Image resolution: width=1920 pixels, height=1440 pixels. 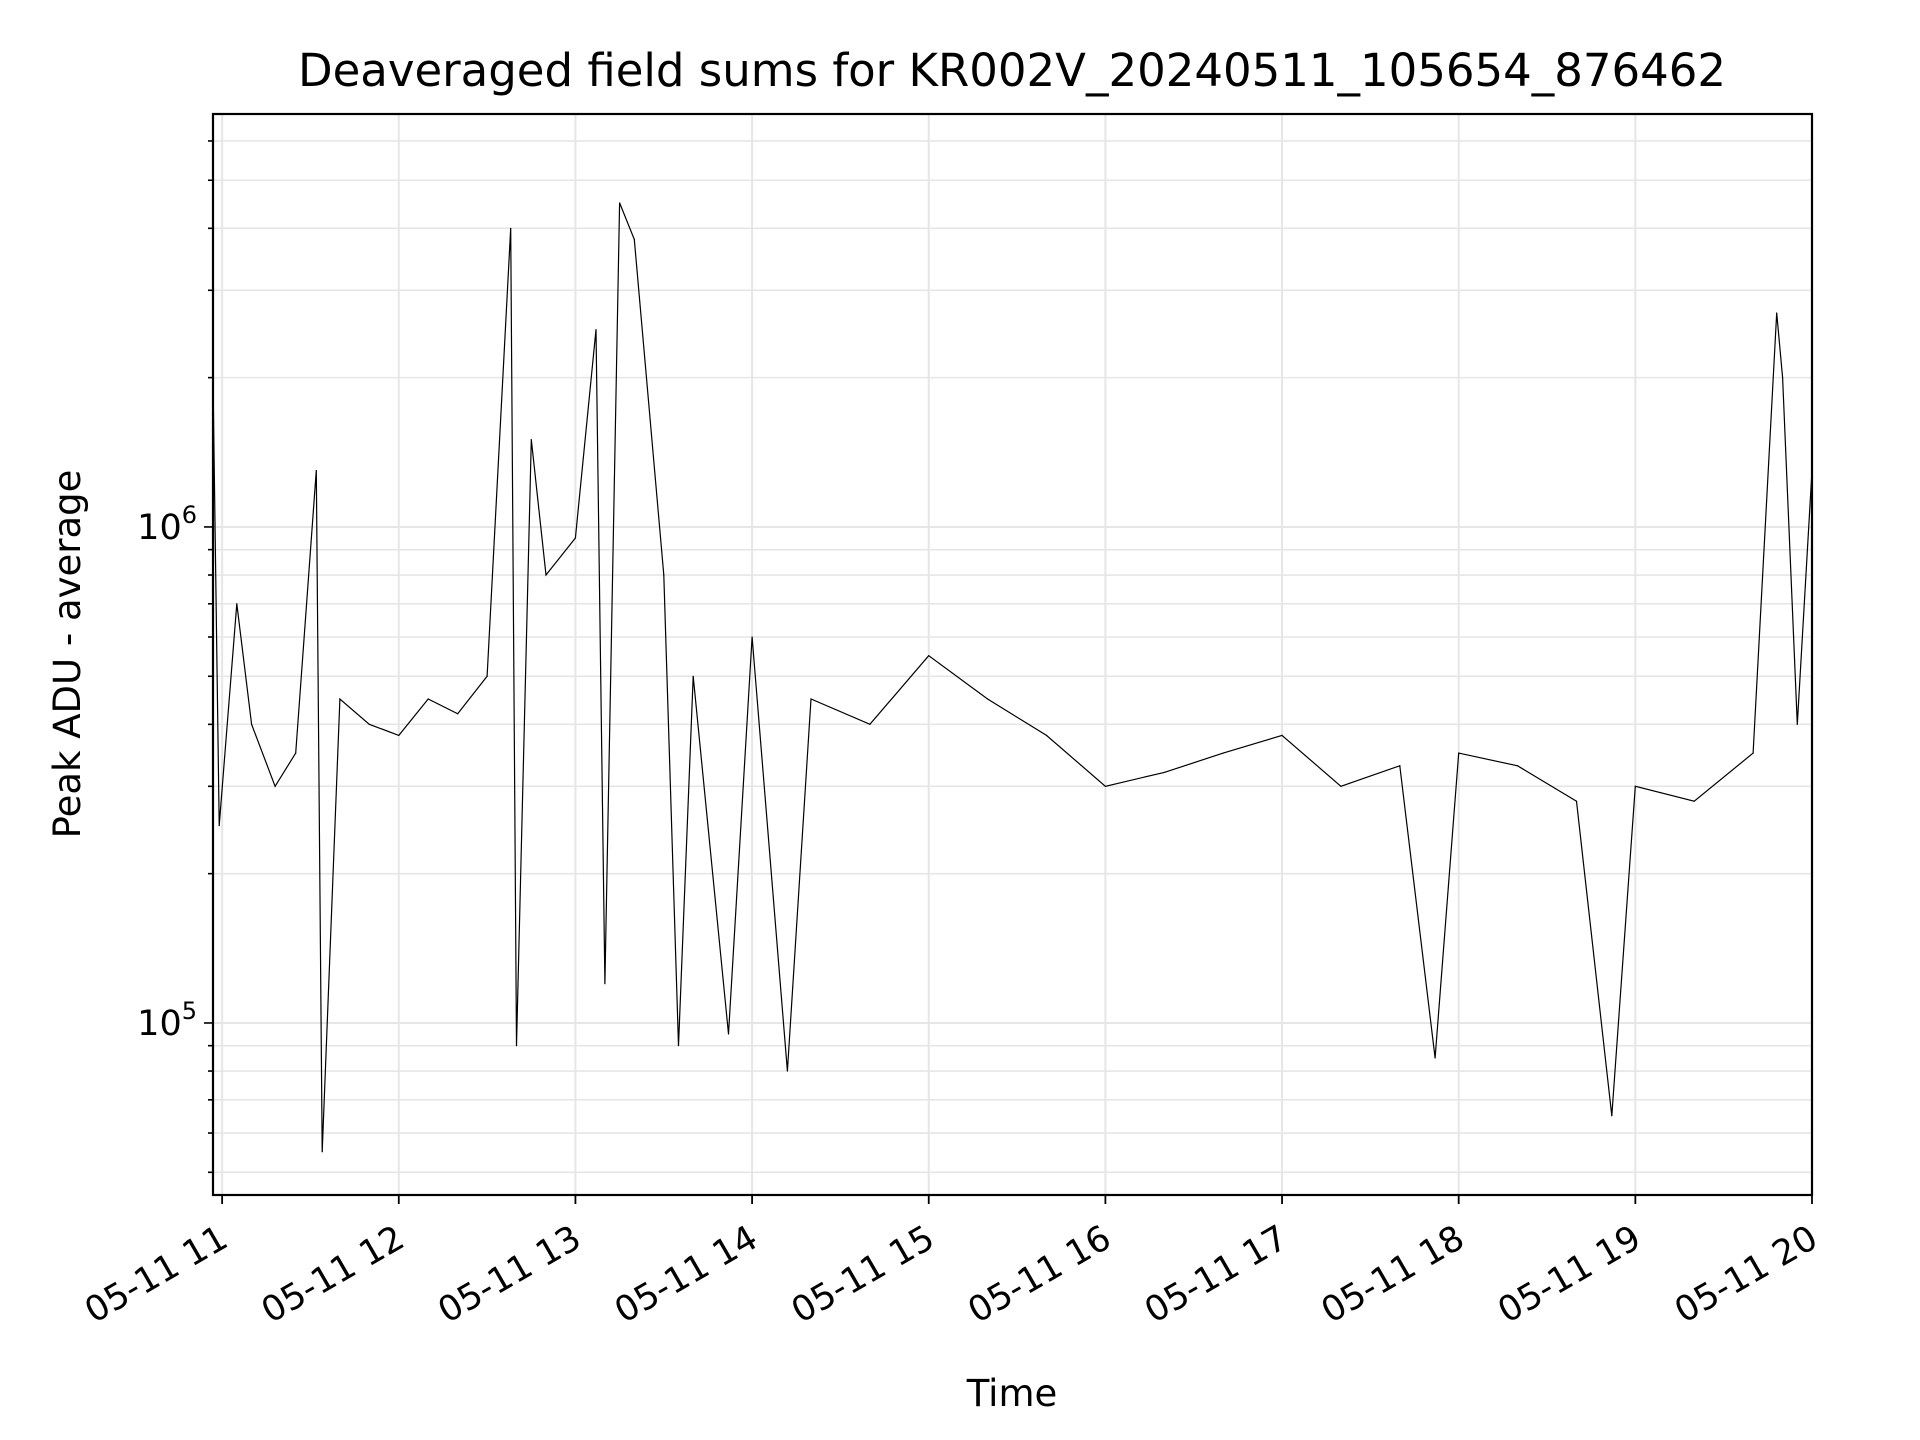 What do you see at coordinates (167, 772) in the screenshot?
I see `y-tick-labels: 10⁵ 10⁶` at bounding box center [167, 772].